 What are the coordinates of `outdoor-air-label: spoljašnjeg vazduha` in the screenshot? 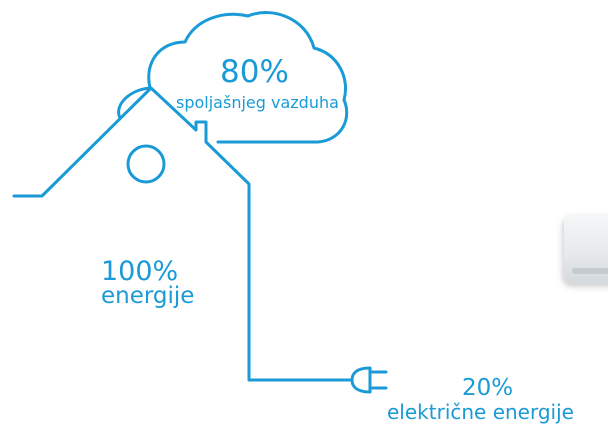 It's located at (257, 102).